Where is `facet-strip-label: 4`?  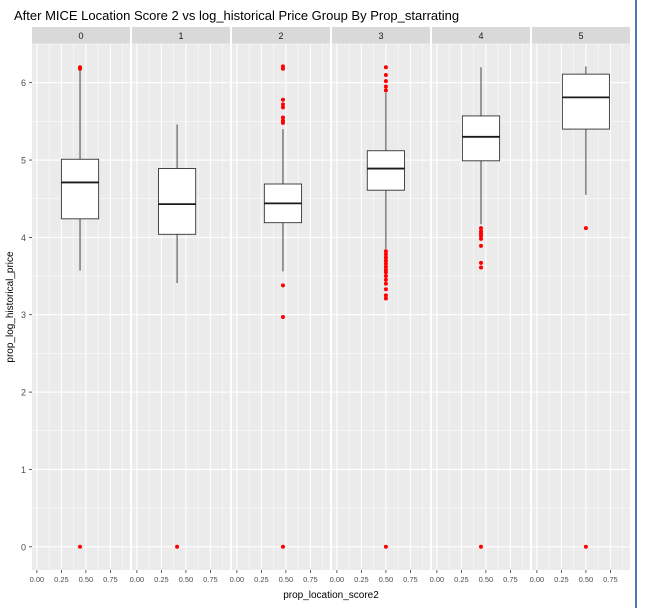
facet-strip-label: 4 is located at coordinates (480, 36).